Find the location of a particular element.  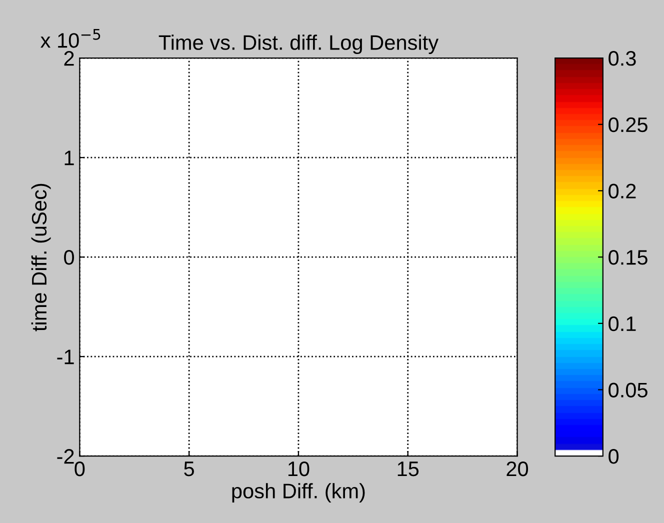

x-tick-label: 10 is located at coordinates (299, 468).